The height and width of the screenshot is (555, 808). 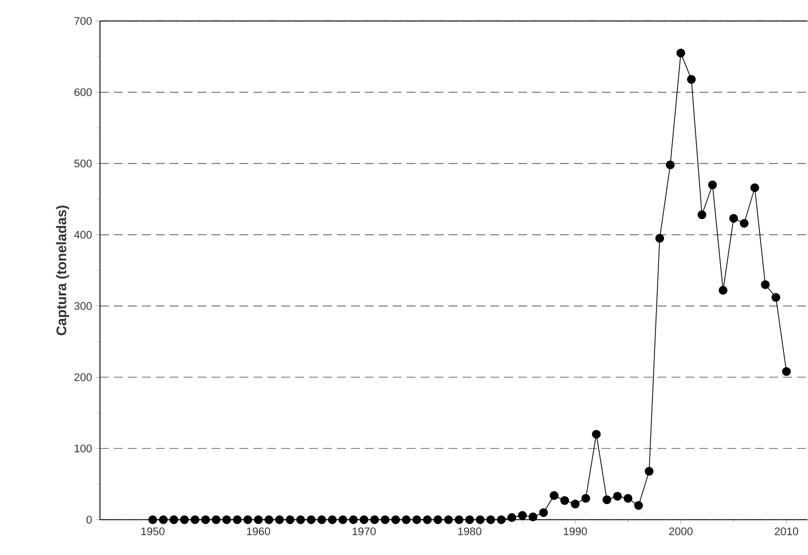 What do you see at coordinates (83, 21) in the screenshot?
I see `y-tick-label: 700` at bounding box center [83, 21].